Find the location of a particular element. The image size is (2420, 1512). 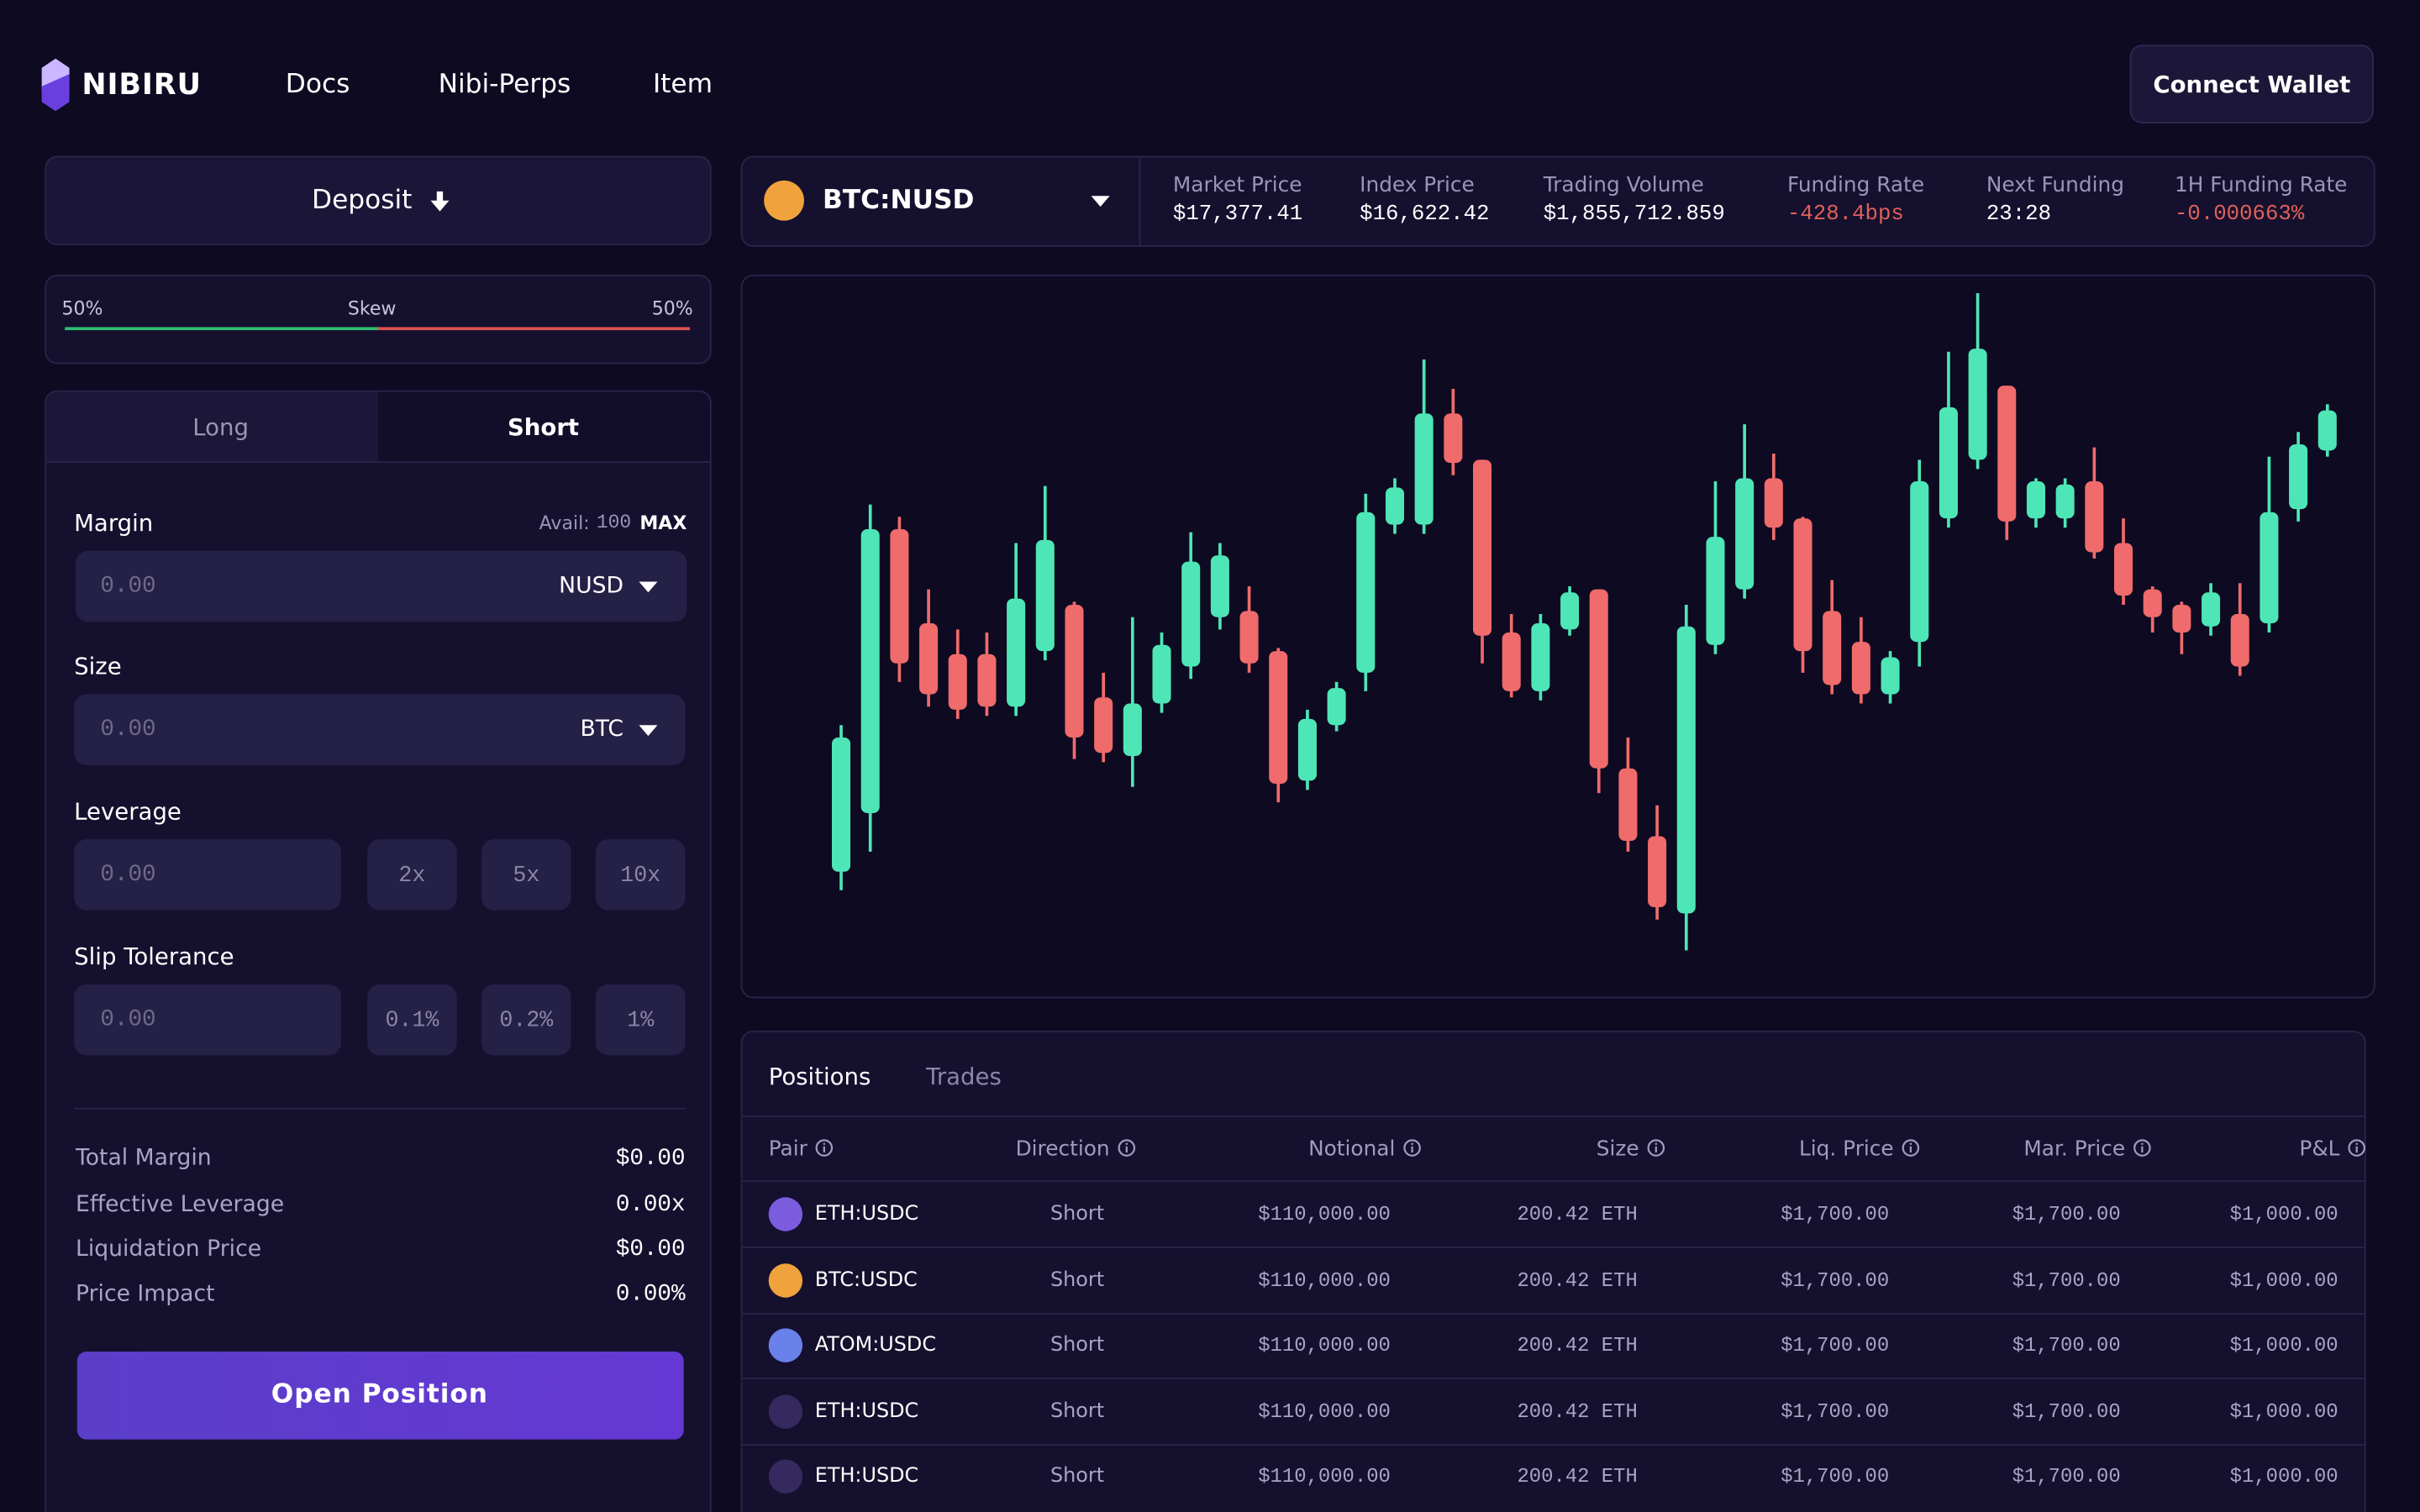

option-label: 0.2% is located at coordinates (526, 1021).